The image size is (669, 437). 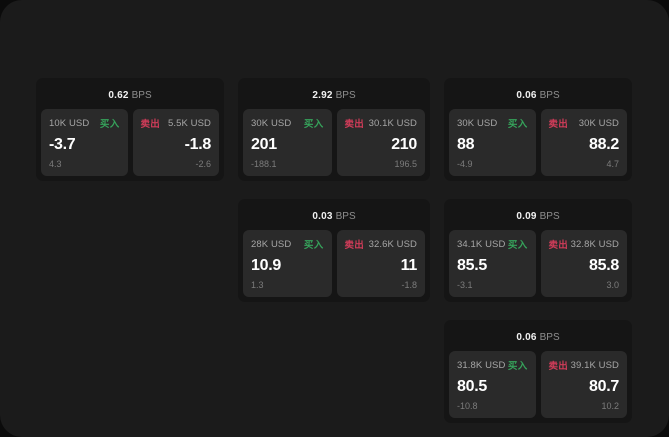 I want to click on quote-card: 2.92 BPS 30K USD 买入 201 -188.1 卖出, so click(x=334, y=129).